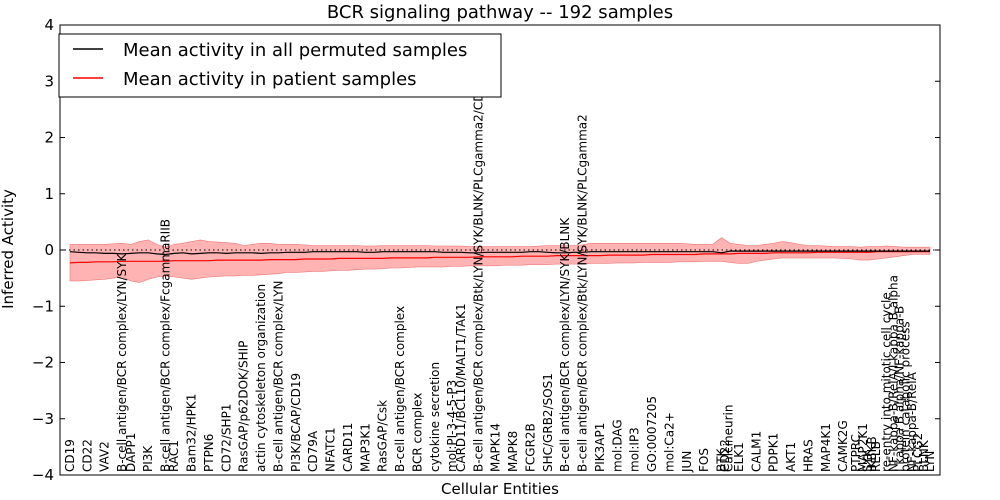  Describe the element at coordinates (826, 447) in the screenshot. I see `x-category-label: MAP4K1` at that location.